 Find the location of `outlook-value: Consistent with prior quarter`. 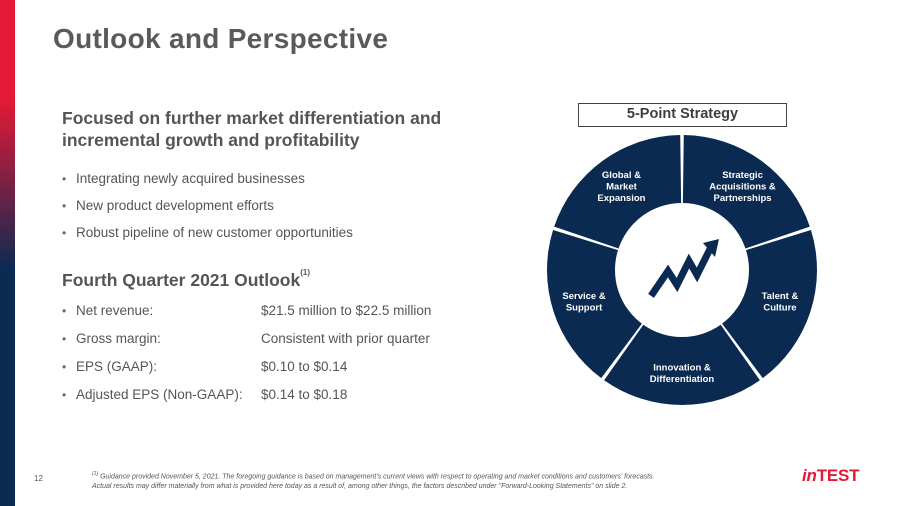

outlook-value: Consistent with prior quarter is located at coordinates (345, 338).